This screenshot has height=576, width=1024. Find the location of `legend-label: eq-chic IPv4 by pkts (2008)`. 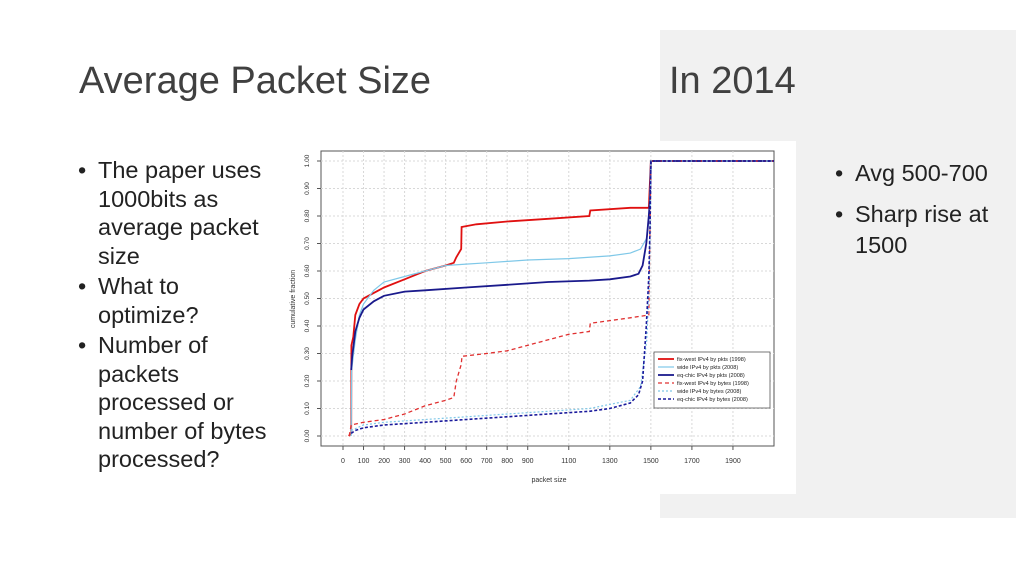

legend-label: eq-chic IPv4 by pkts (2008) is located at coordinates (711, 376).